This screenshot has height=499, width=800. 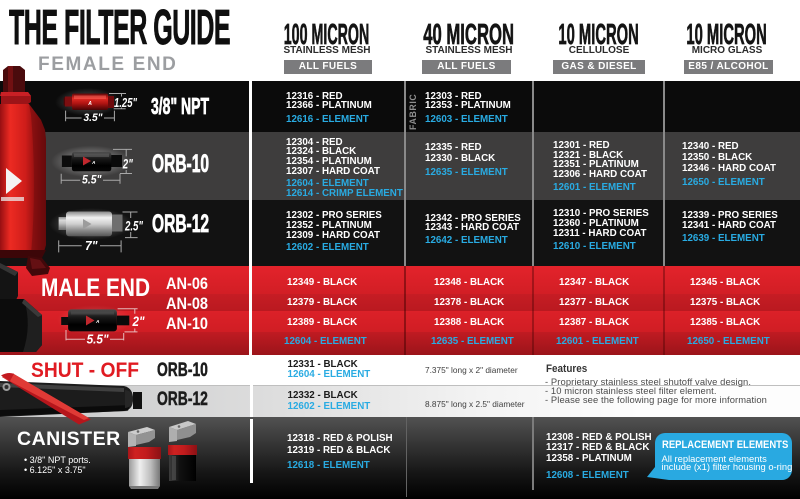 What do you see at coordinates (94, 118) in the screenshot?
I see `svg-text: 3.5"` at bounding box center [94, 118].